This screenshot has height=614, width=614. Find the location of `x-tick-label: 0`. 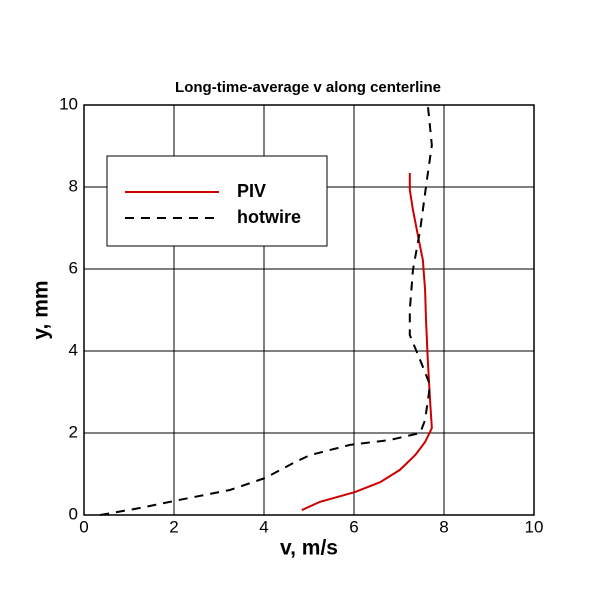

x-tick-label: 0 is located at coordinates (83, 526).